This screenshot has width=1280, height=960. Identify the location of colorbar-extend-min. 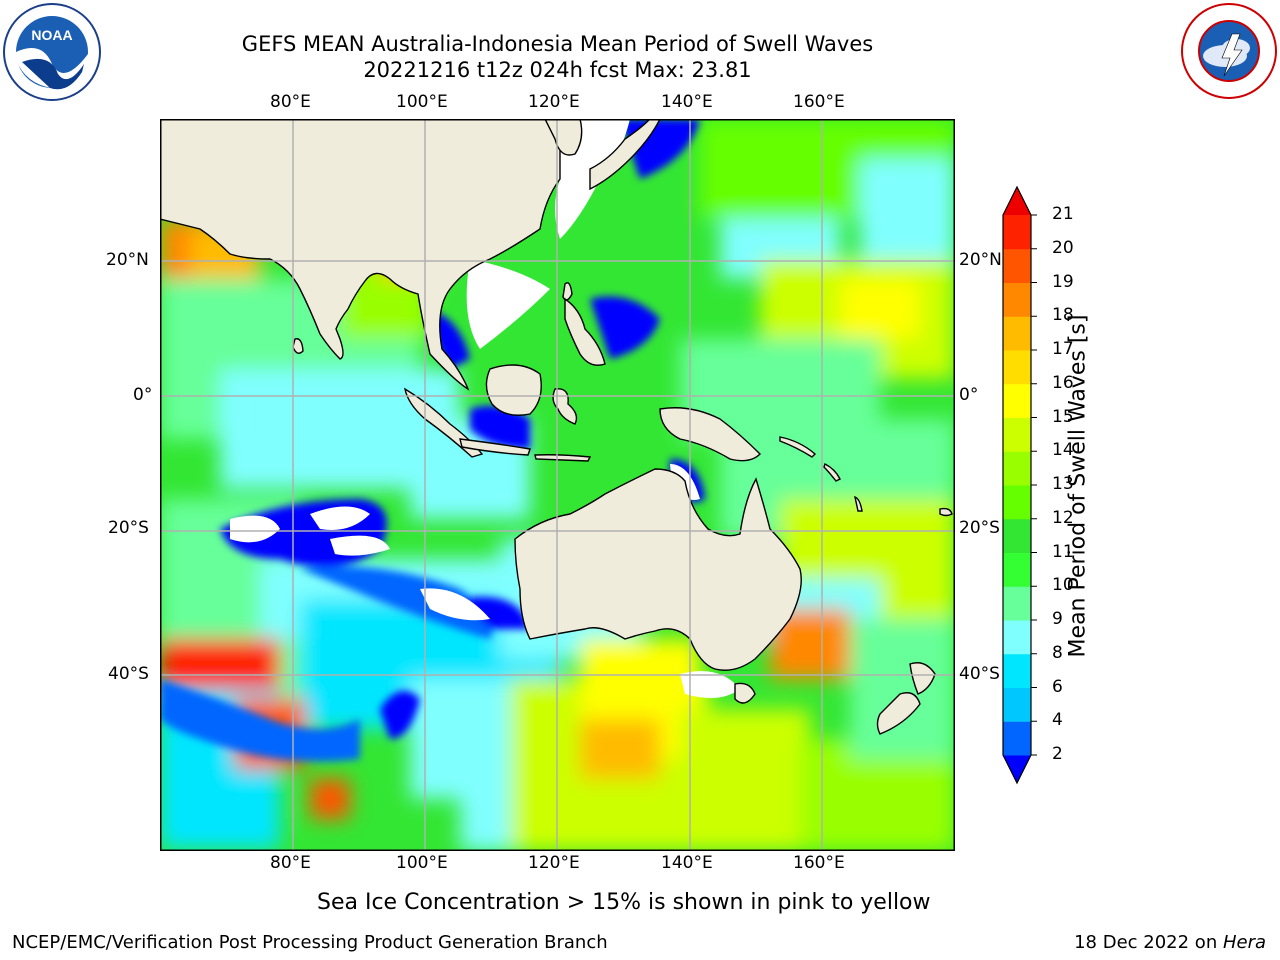
(1017, 769).